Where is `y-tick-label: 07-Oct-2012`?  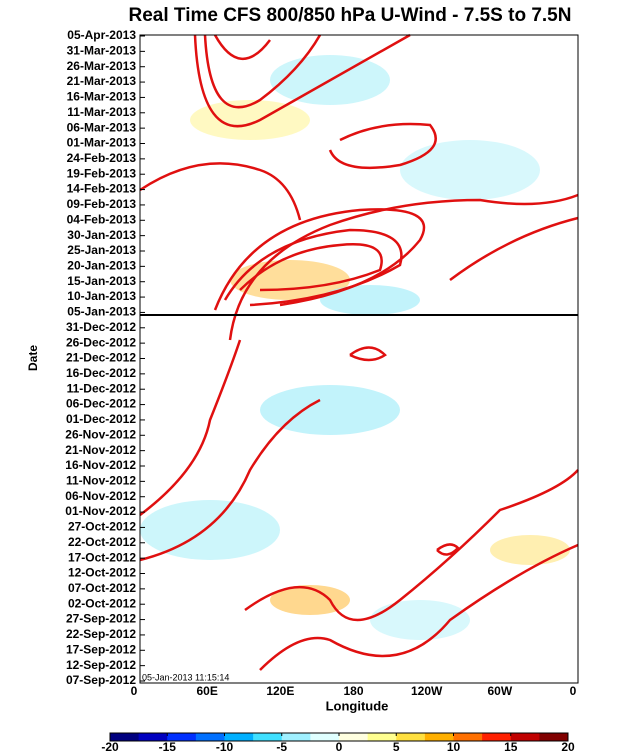 y-tick-label: 07-Oct-2012 is located at coordinates (102, 588).